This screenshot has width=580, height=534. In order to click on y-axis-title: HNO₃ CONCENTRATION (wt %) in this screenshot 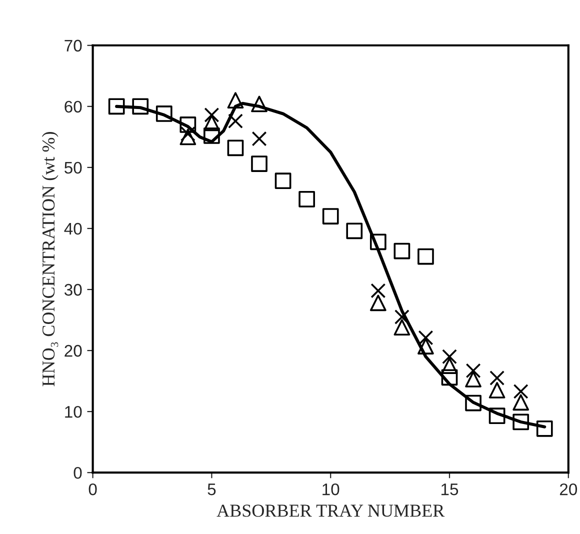, I will do `click(50, 259)`.